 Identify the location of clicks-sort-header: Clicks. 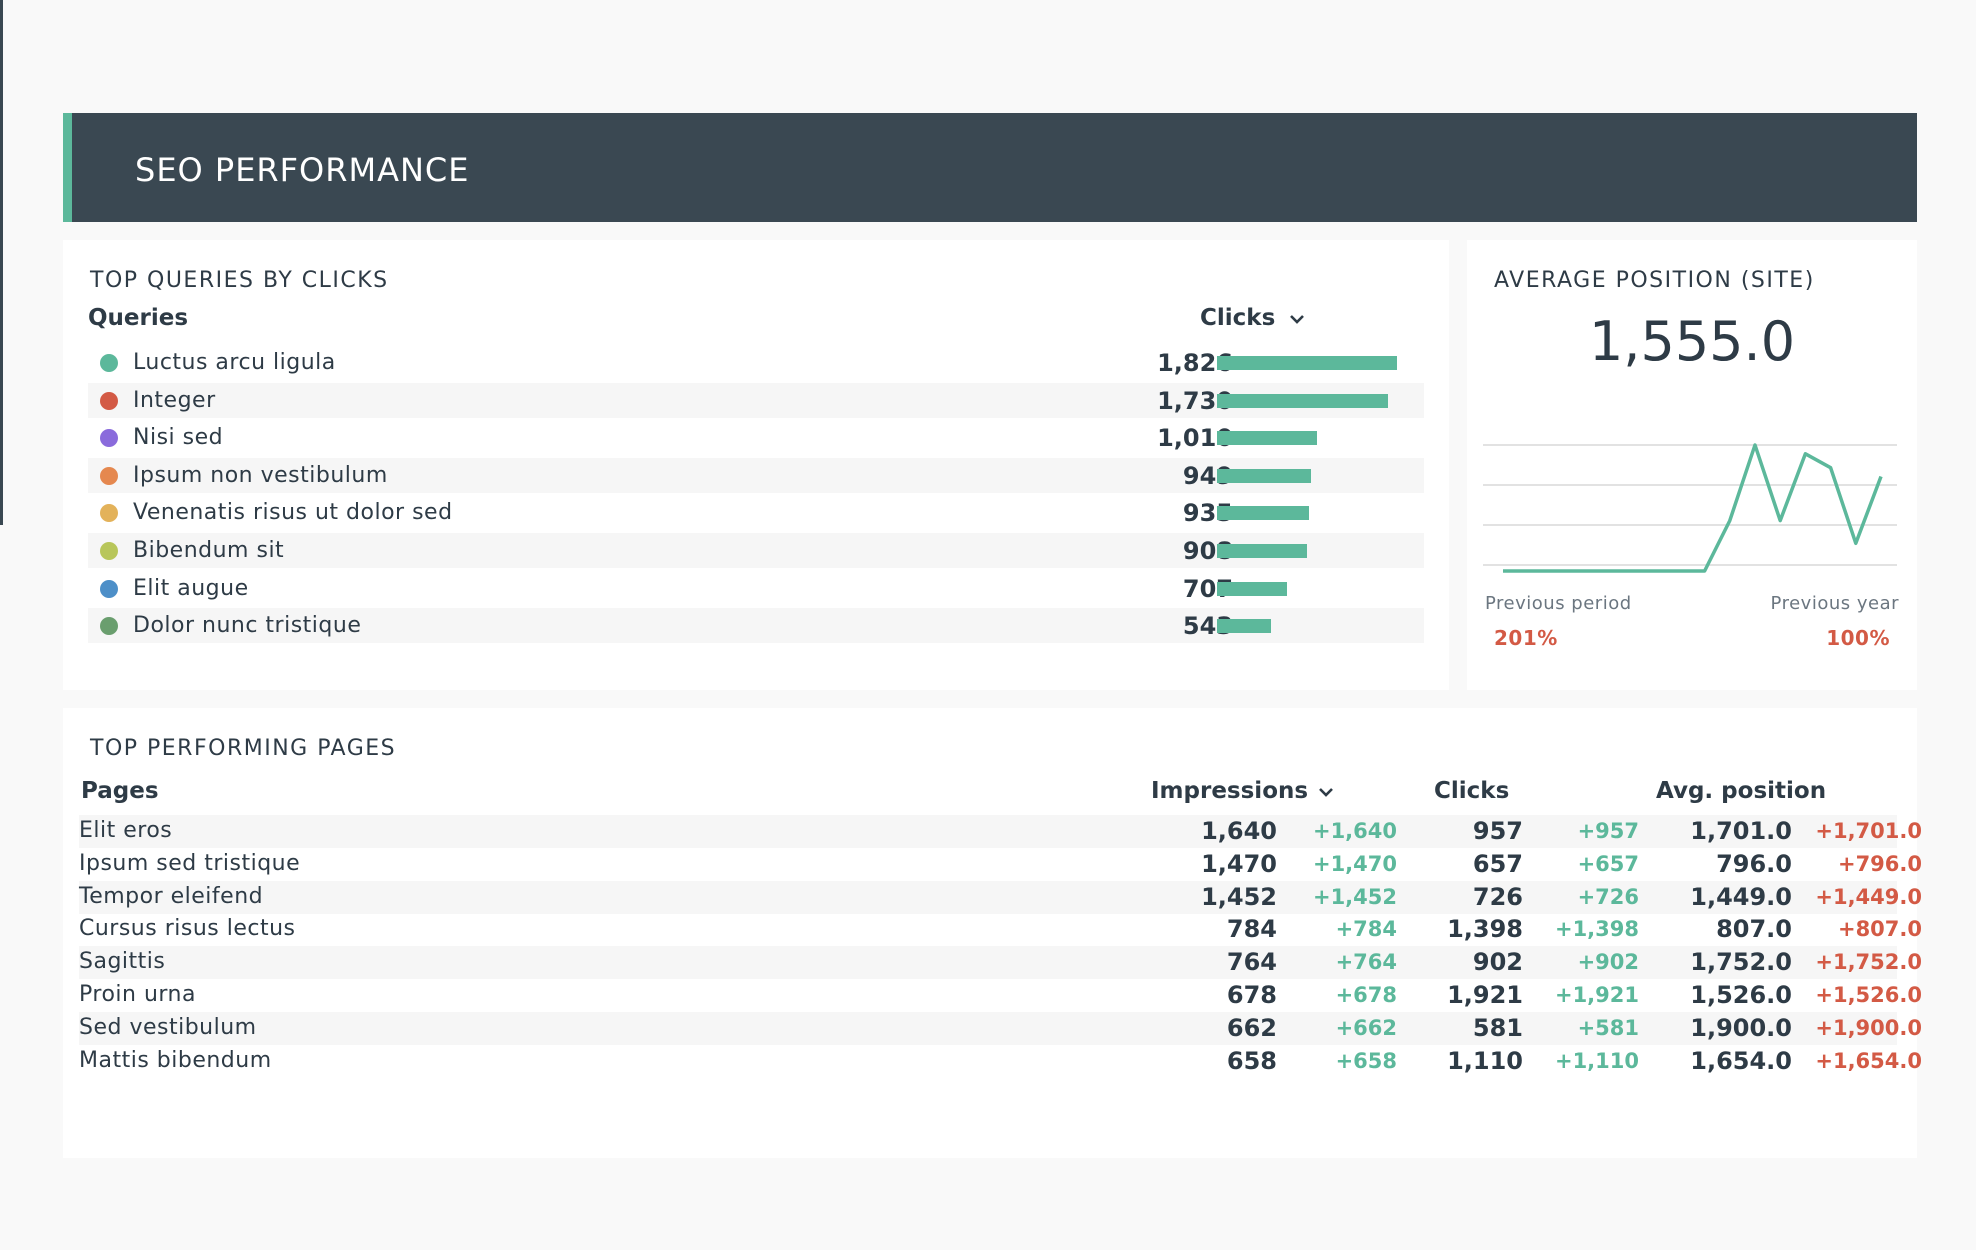
(1252, 318).